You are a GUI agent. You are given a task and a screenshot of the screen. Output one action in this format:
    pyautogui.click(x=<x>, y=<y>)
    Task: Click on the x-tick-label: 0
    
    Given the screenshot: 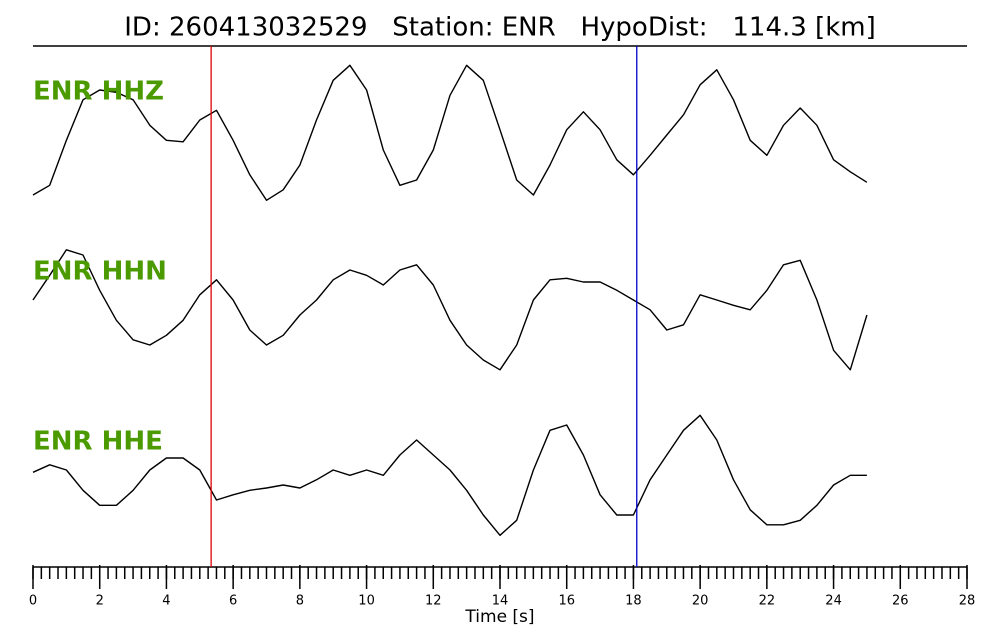 What is the action you would take?
    pyautogui.click(x=33, y=601)
    